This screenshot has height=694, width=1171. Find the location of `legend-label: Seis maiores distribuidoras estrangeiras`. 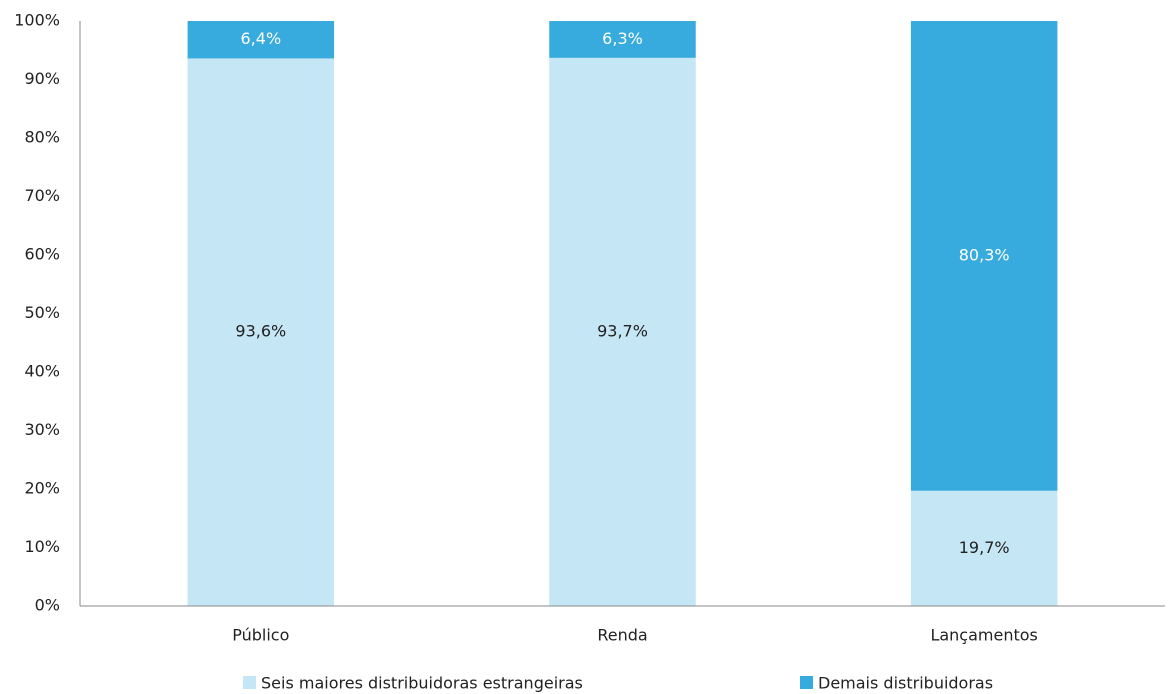

legend-label: Seis maiores distribuidoras estrangeiras is located at coordinates (422, 683).